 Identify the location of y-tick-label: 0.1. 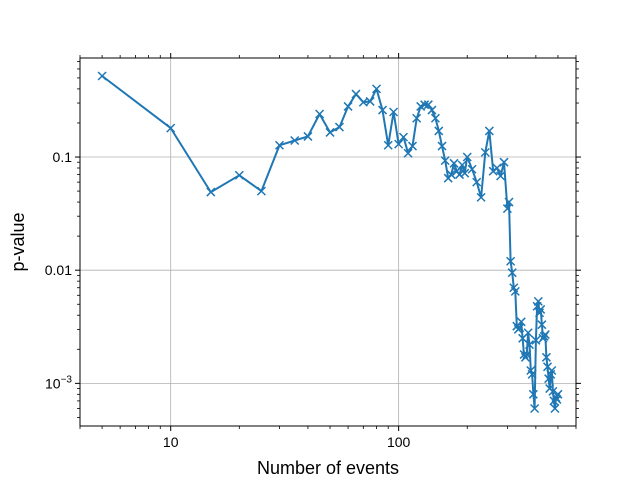
(63, 157).